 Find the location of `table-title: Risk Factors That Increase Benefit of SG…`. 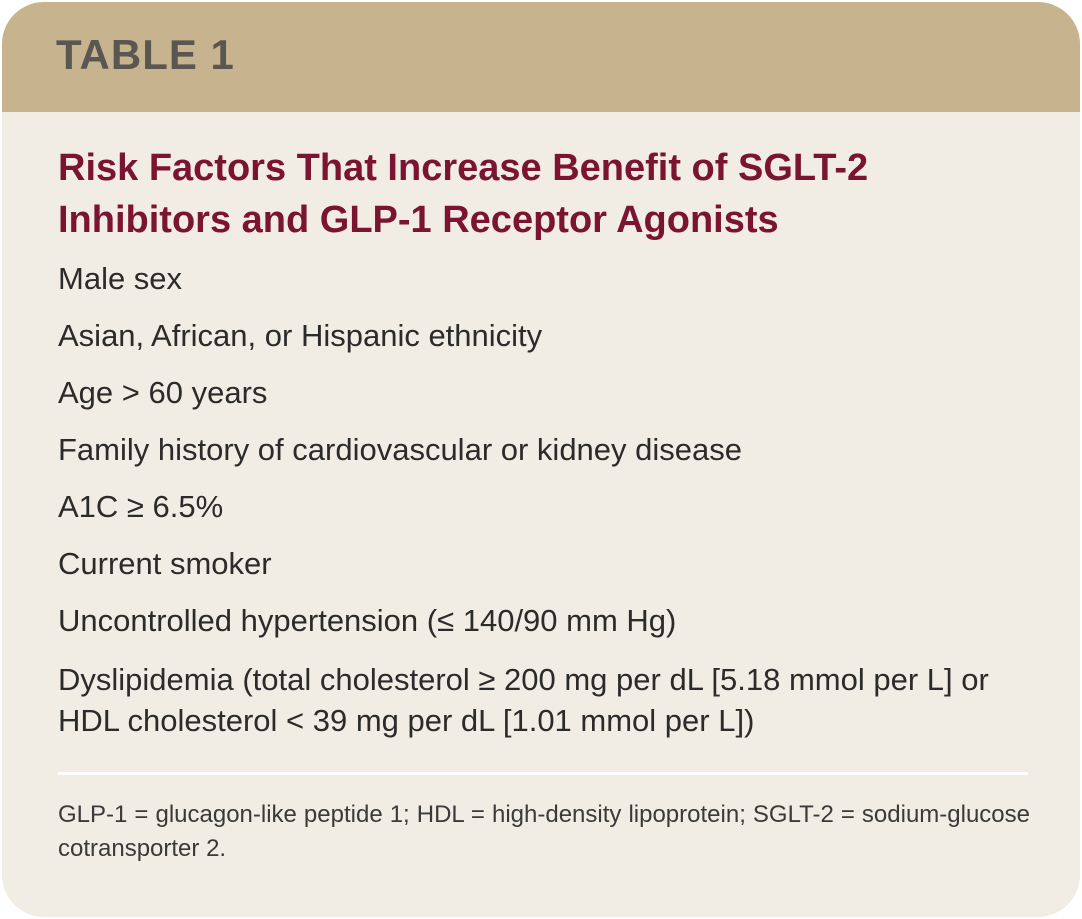

table-title: Risk Factors That Increase Benefit of SG… is located at coordinates (463, 194).